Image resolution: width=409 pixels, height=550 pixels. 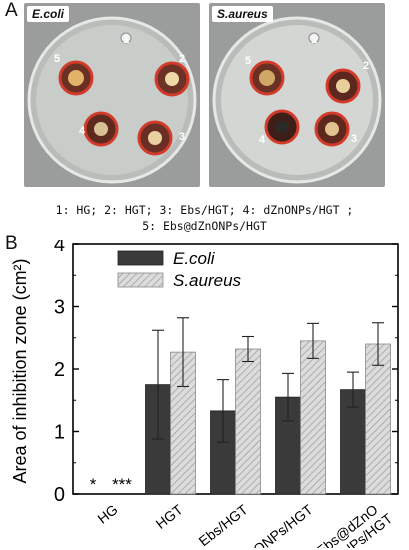 I want to click on significance-mark: *, so click(x=93, y=484).